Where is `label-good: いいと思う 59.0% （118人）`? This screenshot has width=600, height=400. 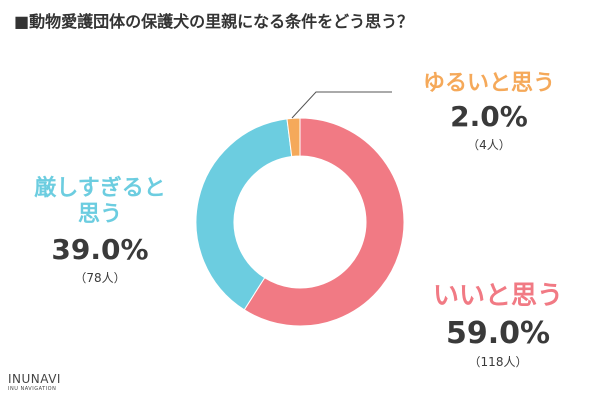
label-good: いいと思う 59.0% （118人） is located at coordinates (498, 325).